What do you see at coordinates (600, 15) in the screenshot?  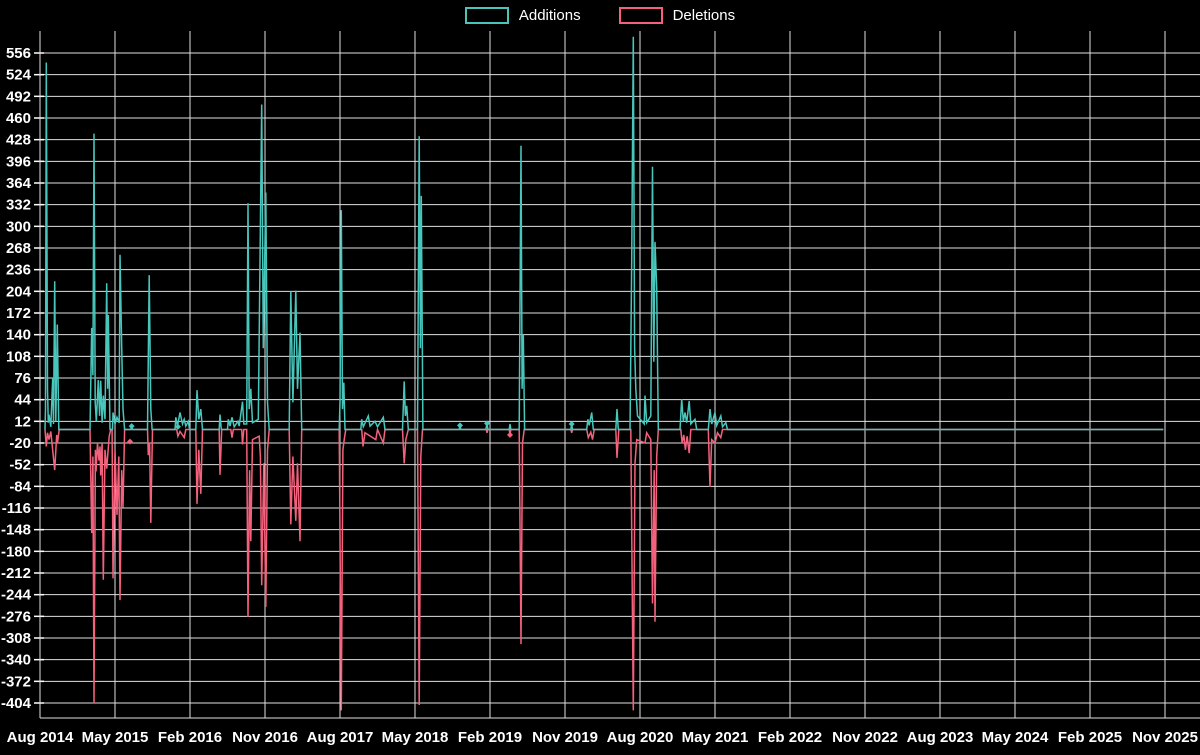 I see `chart-legend: Additions Deletions` at bounding box center [600, 15].